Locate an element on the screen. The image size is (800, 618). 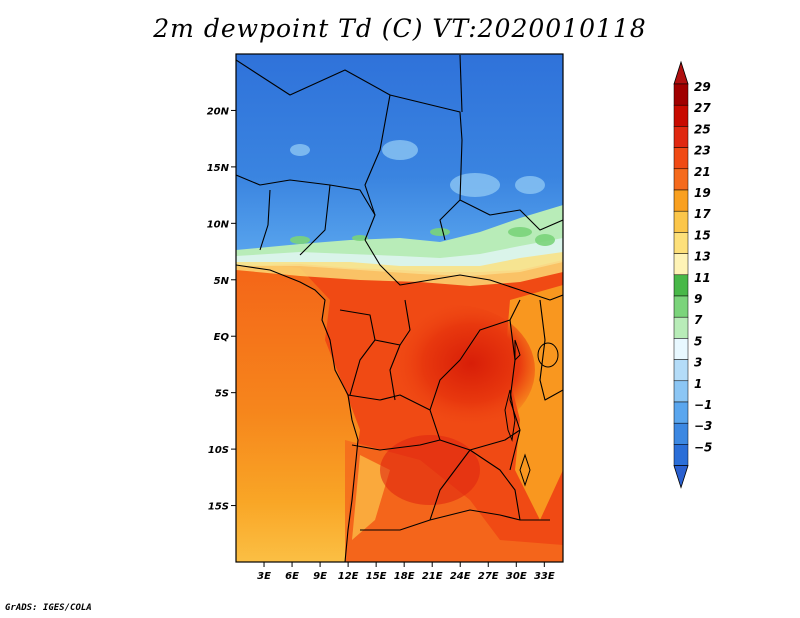
colorbar-label: 5 is located at coordinates (698, 341).